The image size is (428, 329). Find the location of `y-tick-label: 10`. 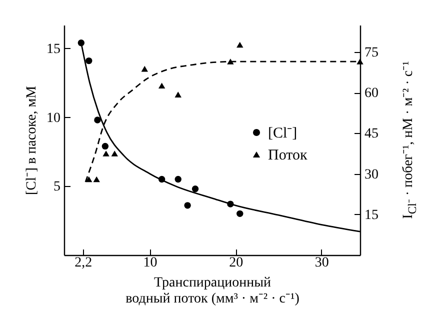

y-tick-label: 10 is located at coordinates (53, 118).